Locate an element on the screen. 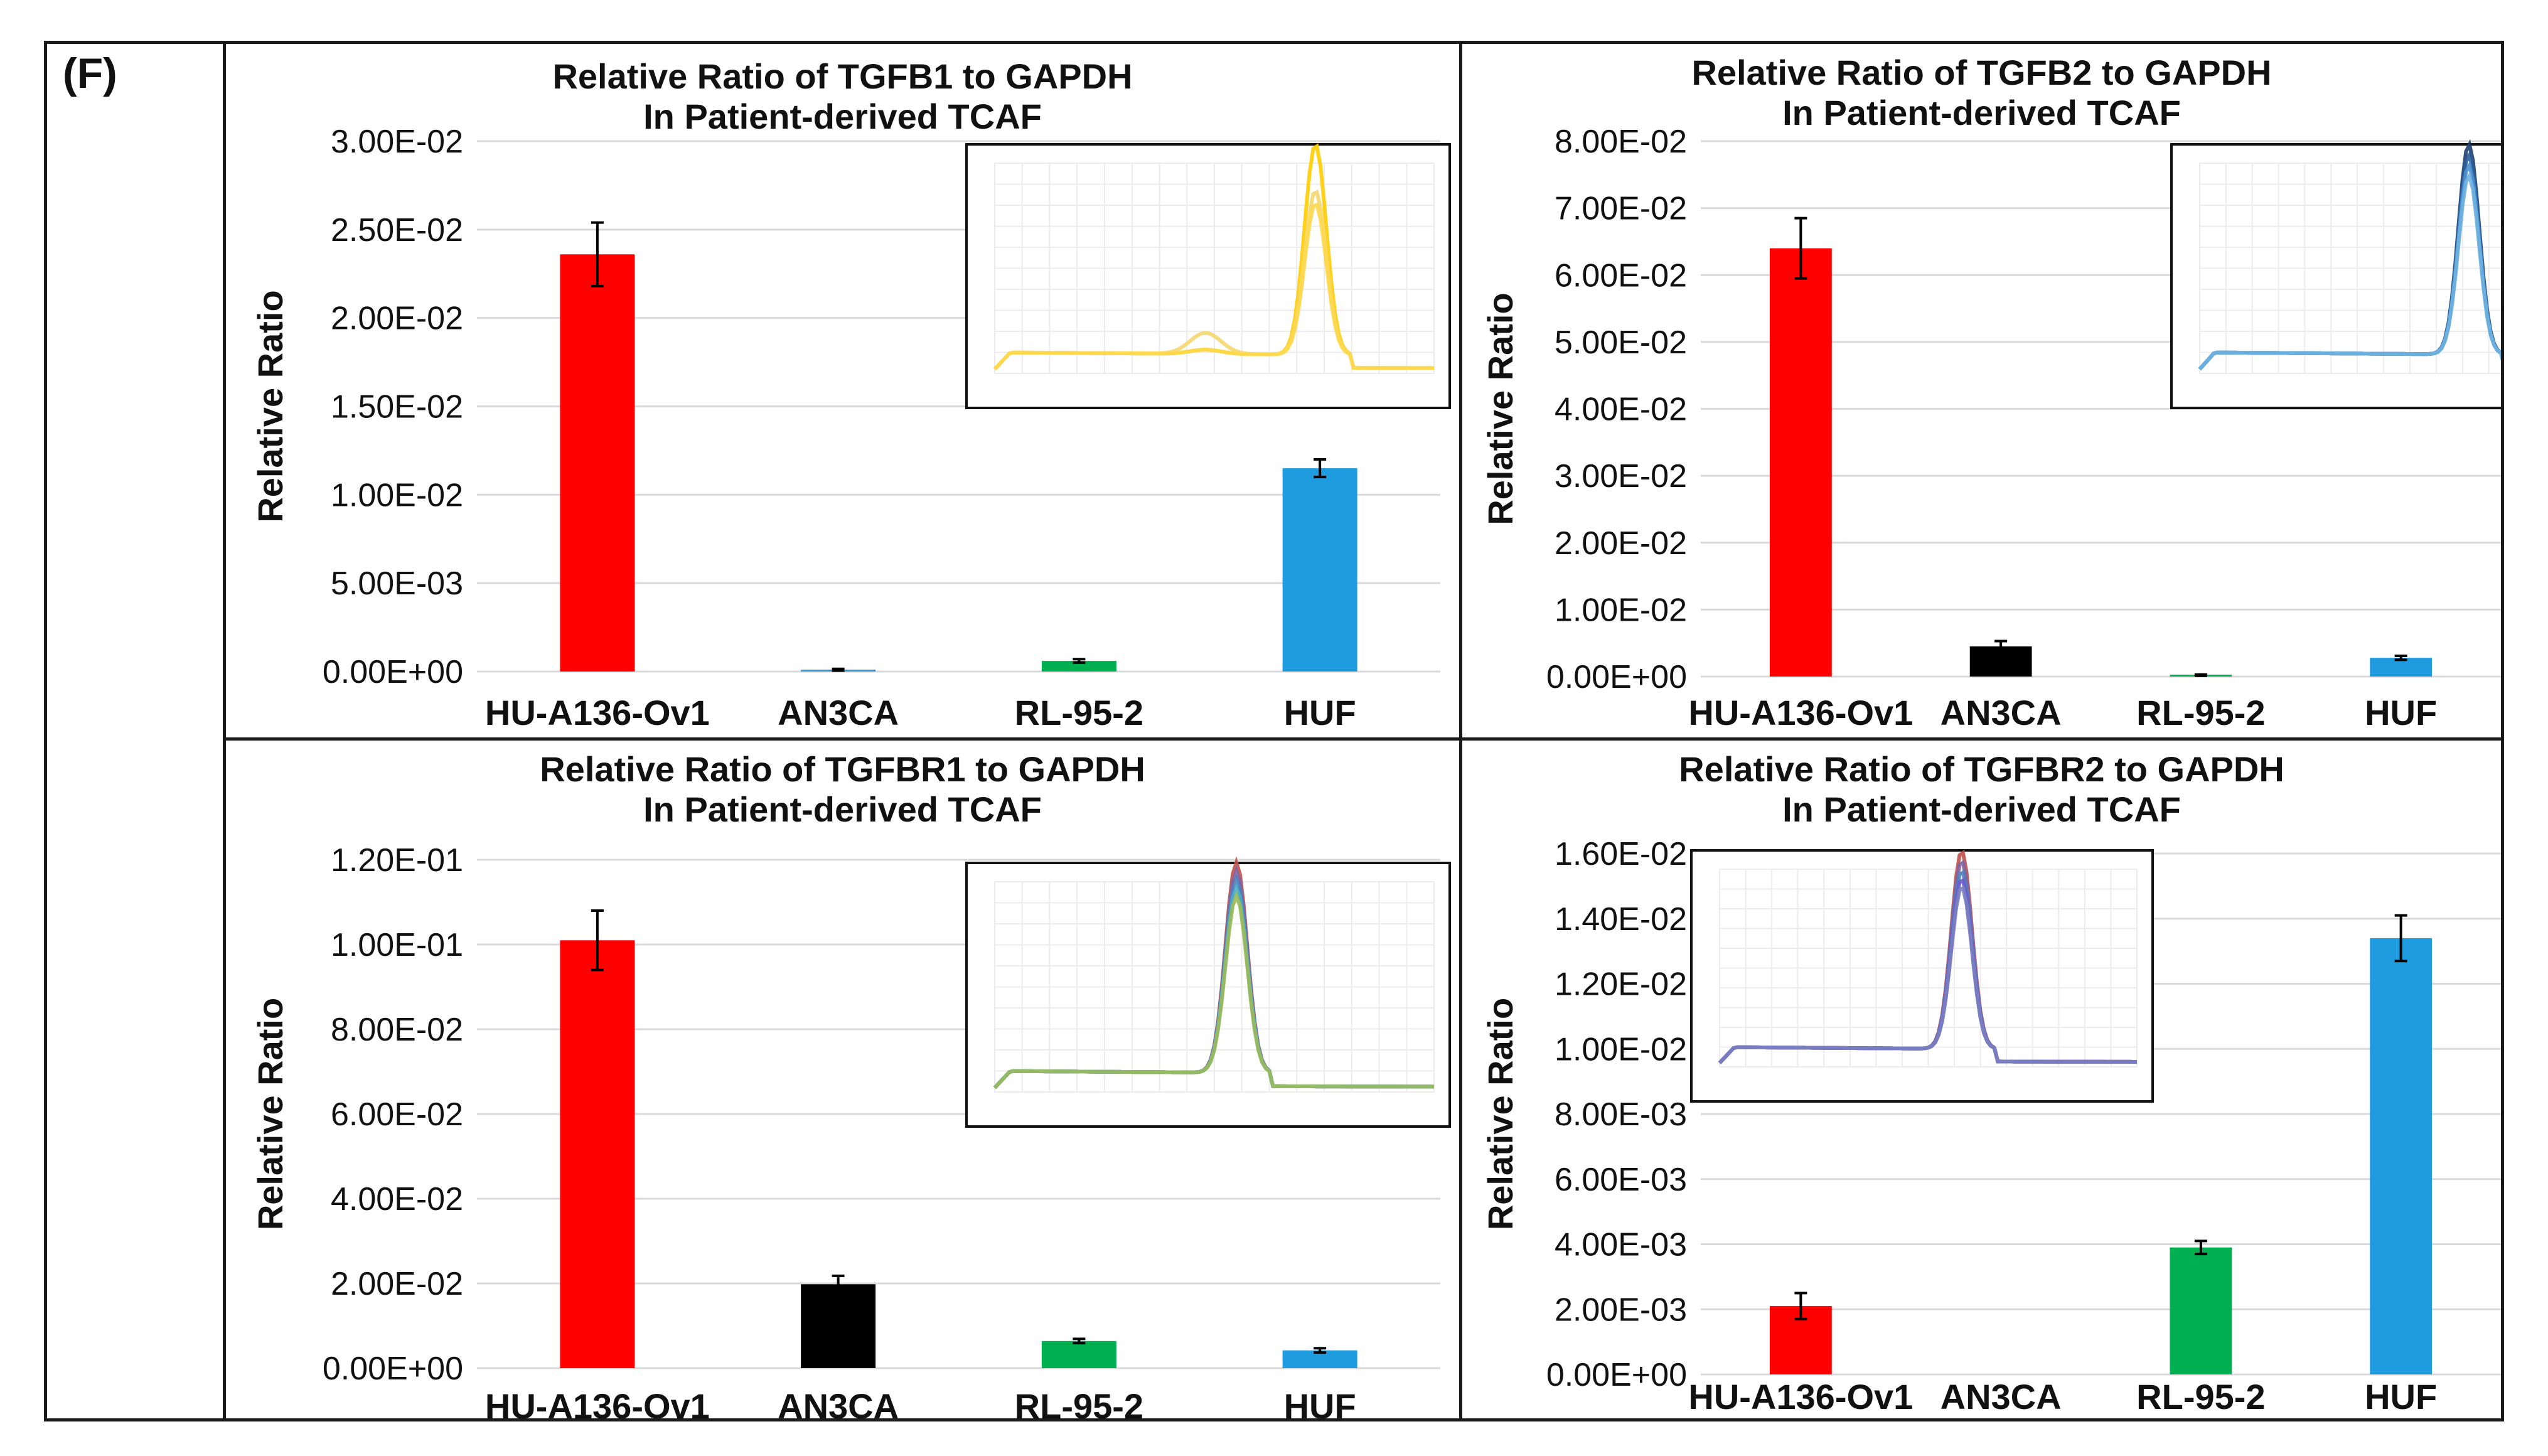 This screenshot has height=1456, width=2548. y-tick-label: 1.00E-01 is located at coordinates (397, 945).